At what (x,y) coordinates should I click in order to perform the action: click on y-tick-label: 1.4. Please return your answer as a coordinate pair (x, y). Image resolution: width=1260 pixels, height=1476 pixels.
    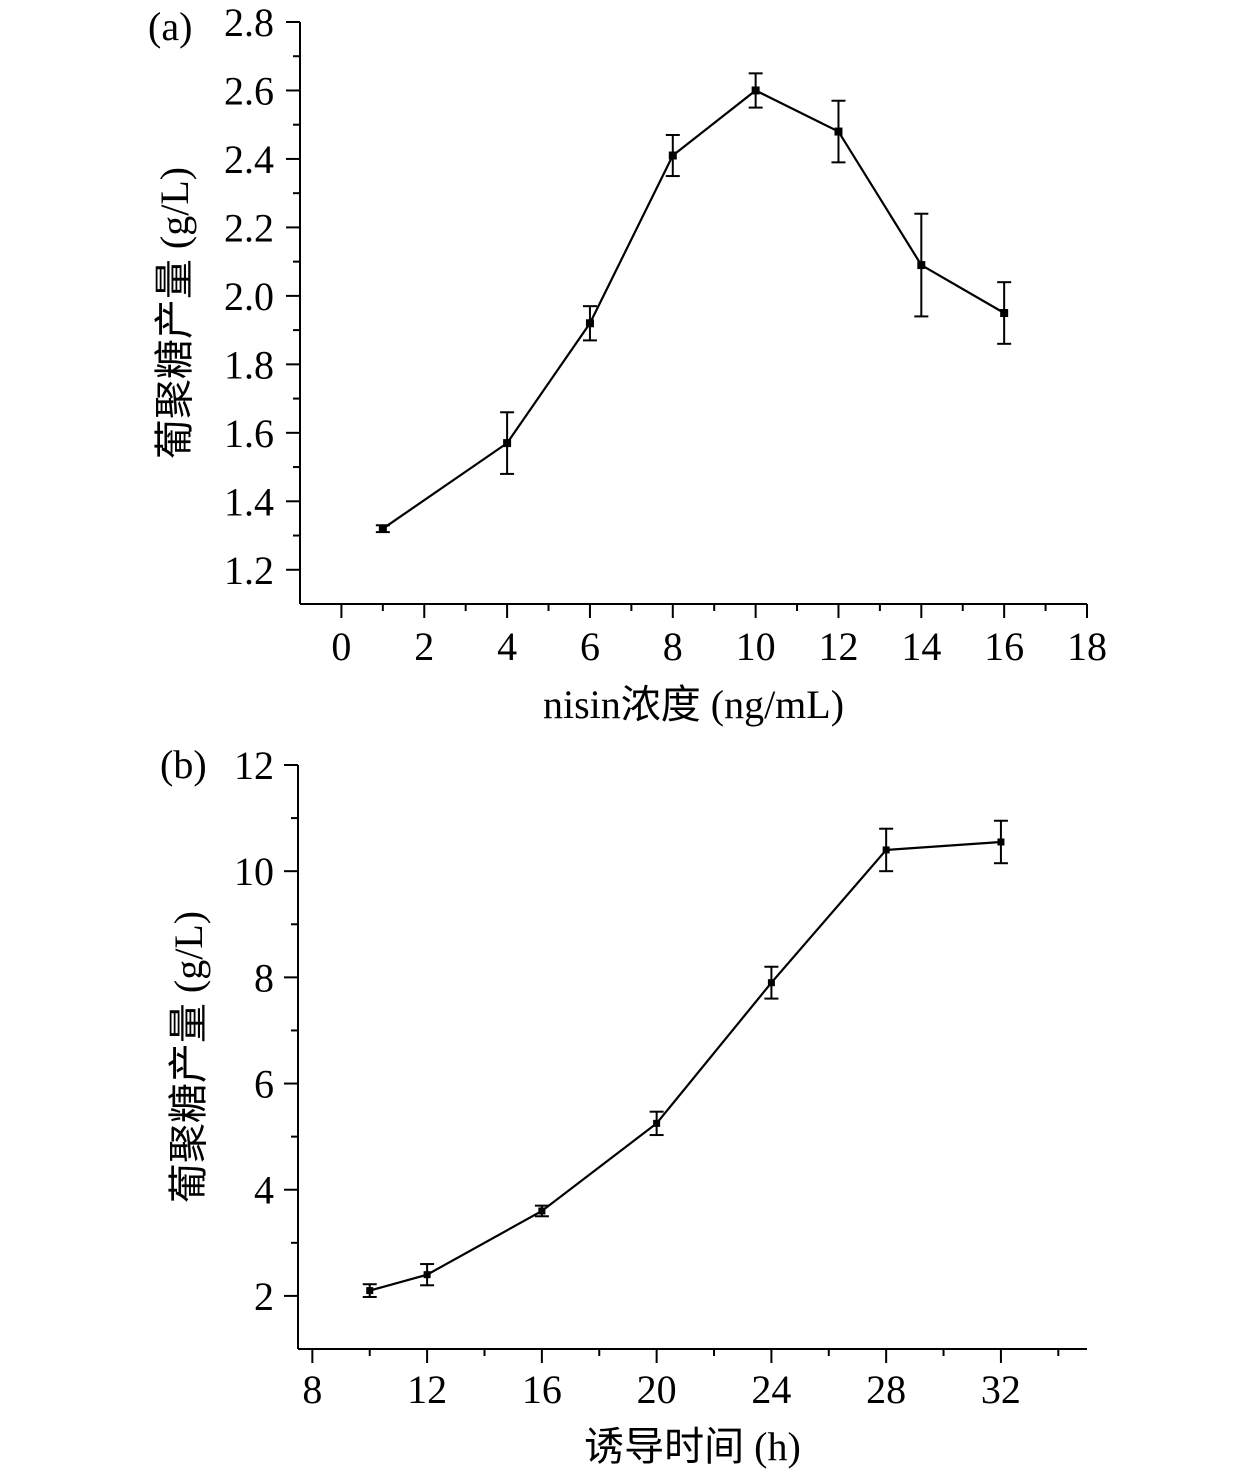
    Looking at the image, I should click on (249, 501).